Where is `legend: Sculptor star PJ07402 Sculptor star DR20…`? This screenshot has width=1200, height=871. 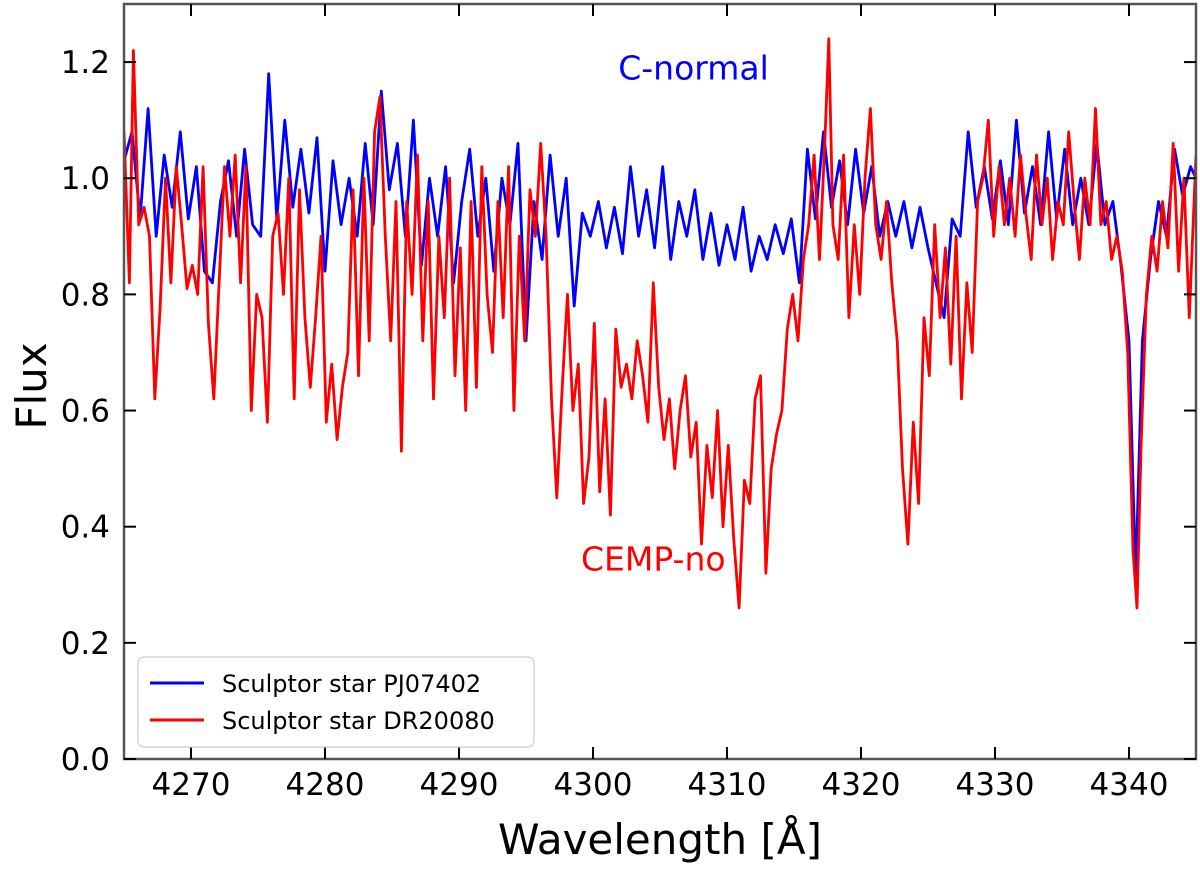
legend: Sculptor star PJ07402 Sculptor star DR20… is located at coordinates (336, 702).